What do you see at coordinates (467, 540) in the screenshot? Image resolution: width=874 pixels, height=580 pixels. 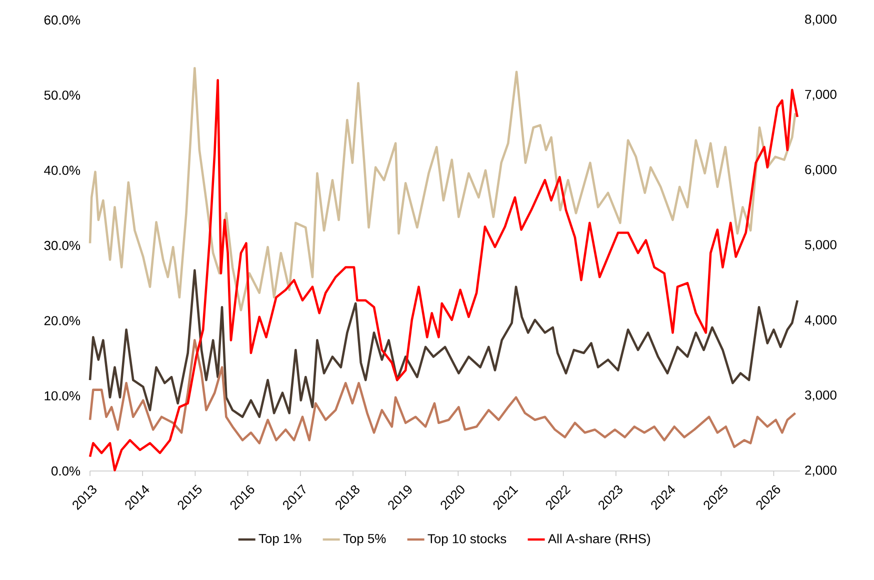 I see `legend-label: Top 10 stocks` at bounding box center [467, 540].